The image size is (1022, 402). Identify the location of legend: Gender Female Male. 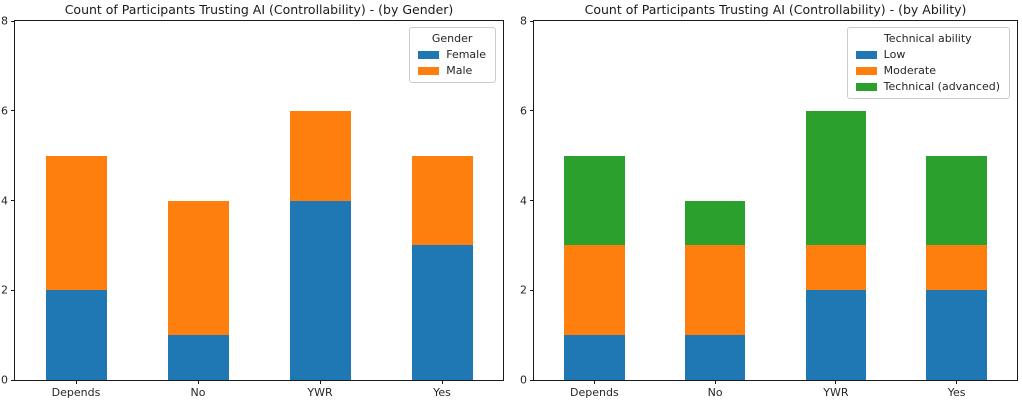
(452, 55).